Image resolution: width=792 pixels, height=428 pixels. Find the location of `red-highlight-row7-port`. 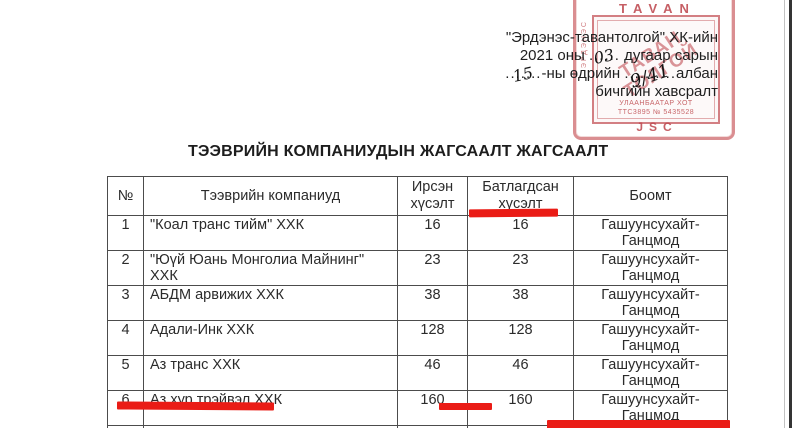

red-highlight-row7-port is located at coordinates (638, 424).